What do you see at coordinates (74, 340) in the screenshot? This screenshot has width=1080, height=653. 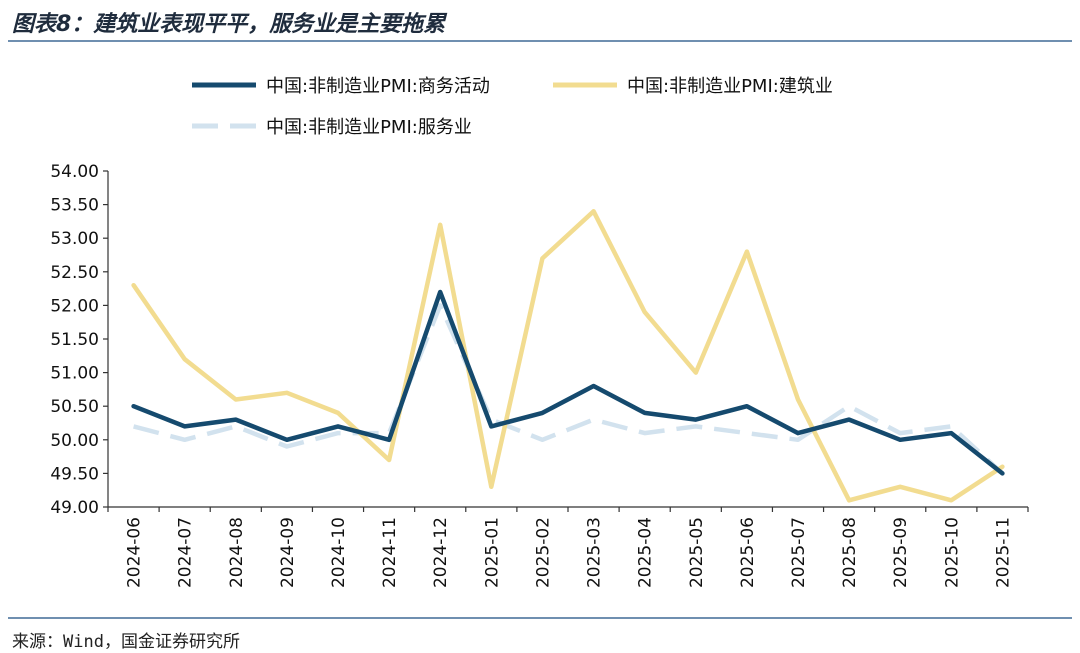 I see `y-tick-label: 51.50` at bounding box center [74, 340].